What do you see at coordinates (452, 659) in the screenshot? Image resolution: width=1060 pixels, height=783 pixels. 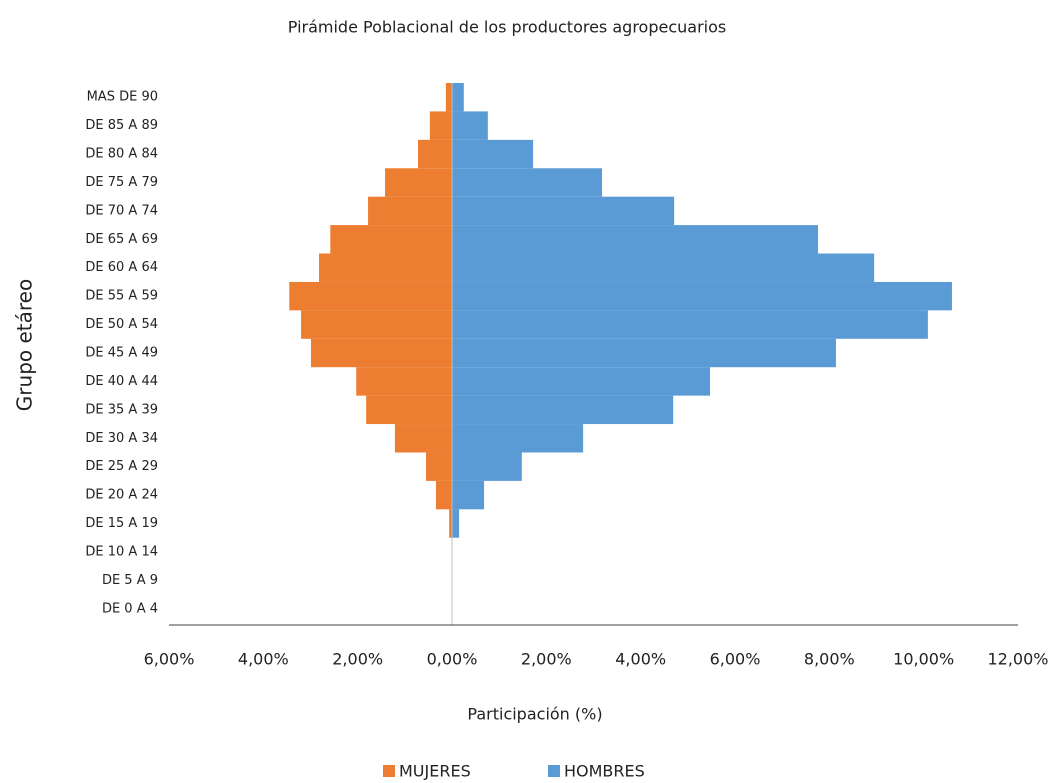 I see `x-tick-label: 0,00%` at bounding box center [452, 659].